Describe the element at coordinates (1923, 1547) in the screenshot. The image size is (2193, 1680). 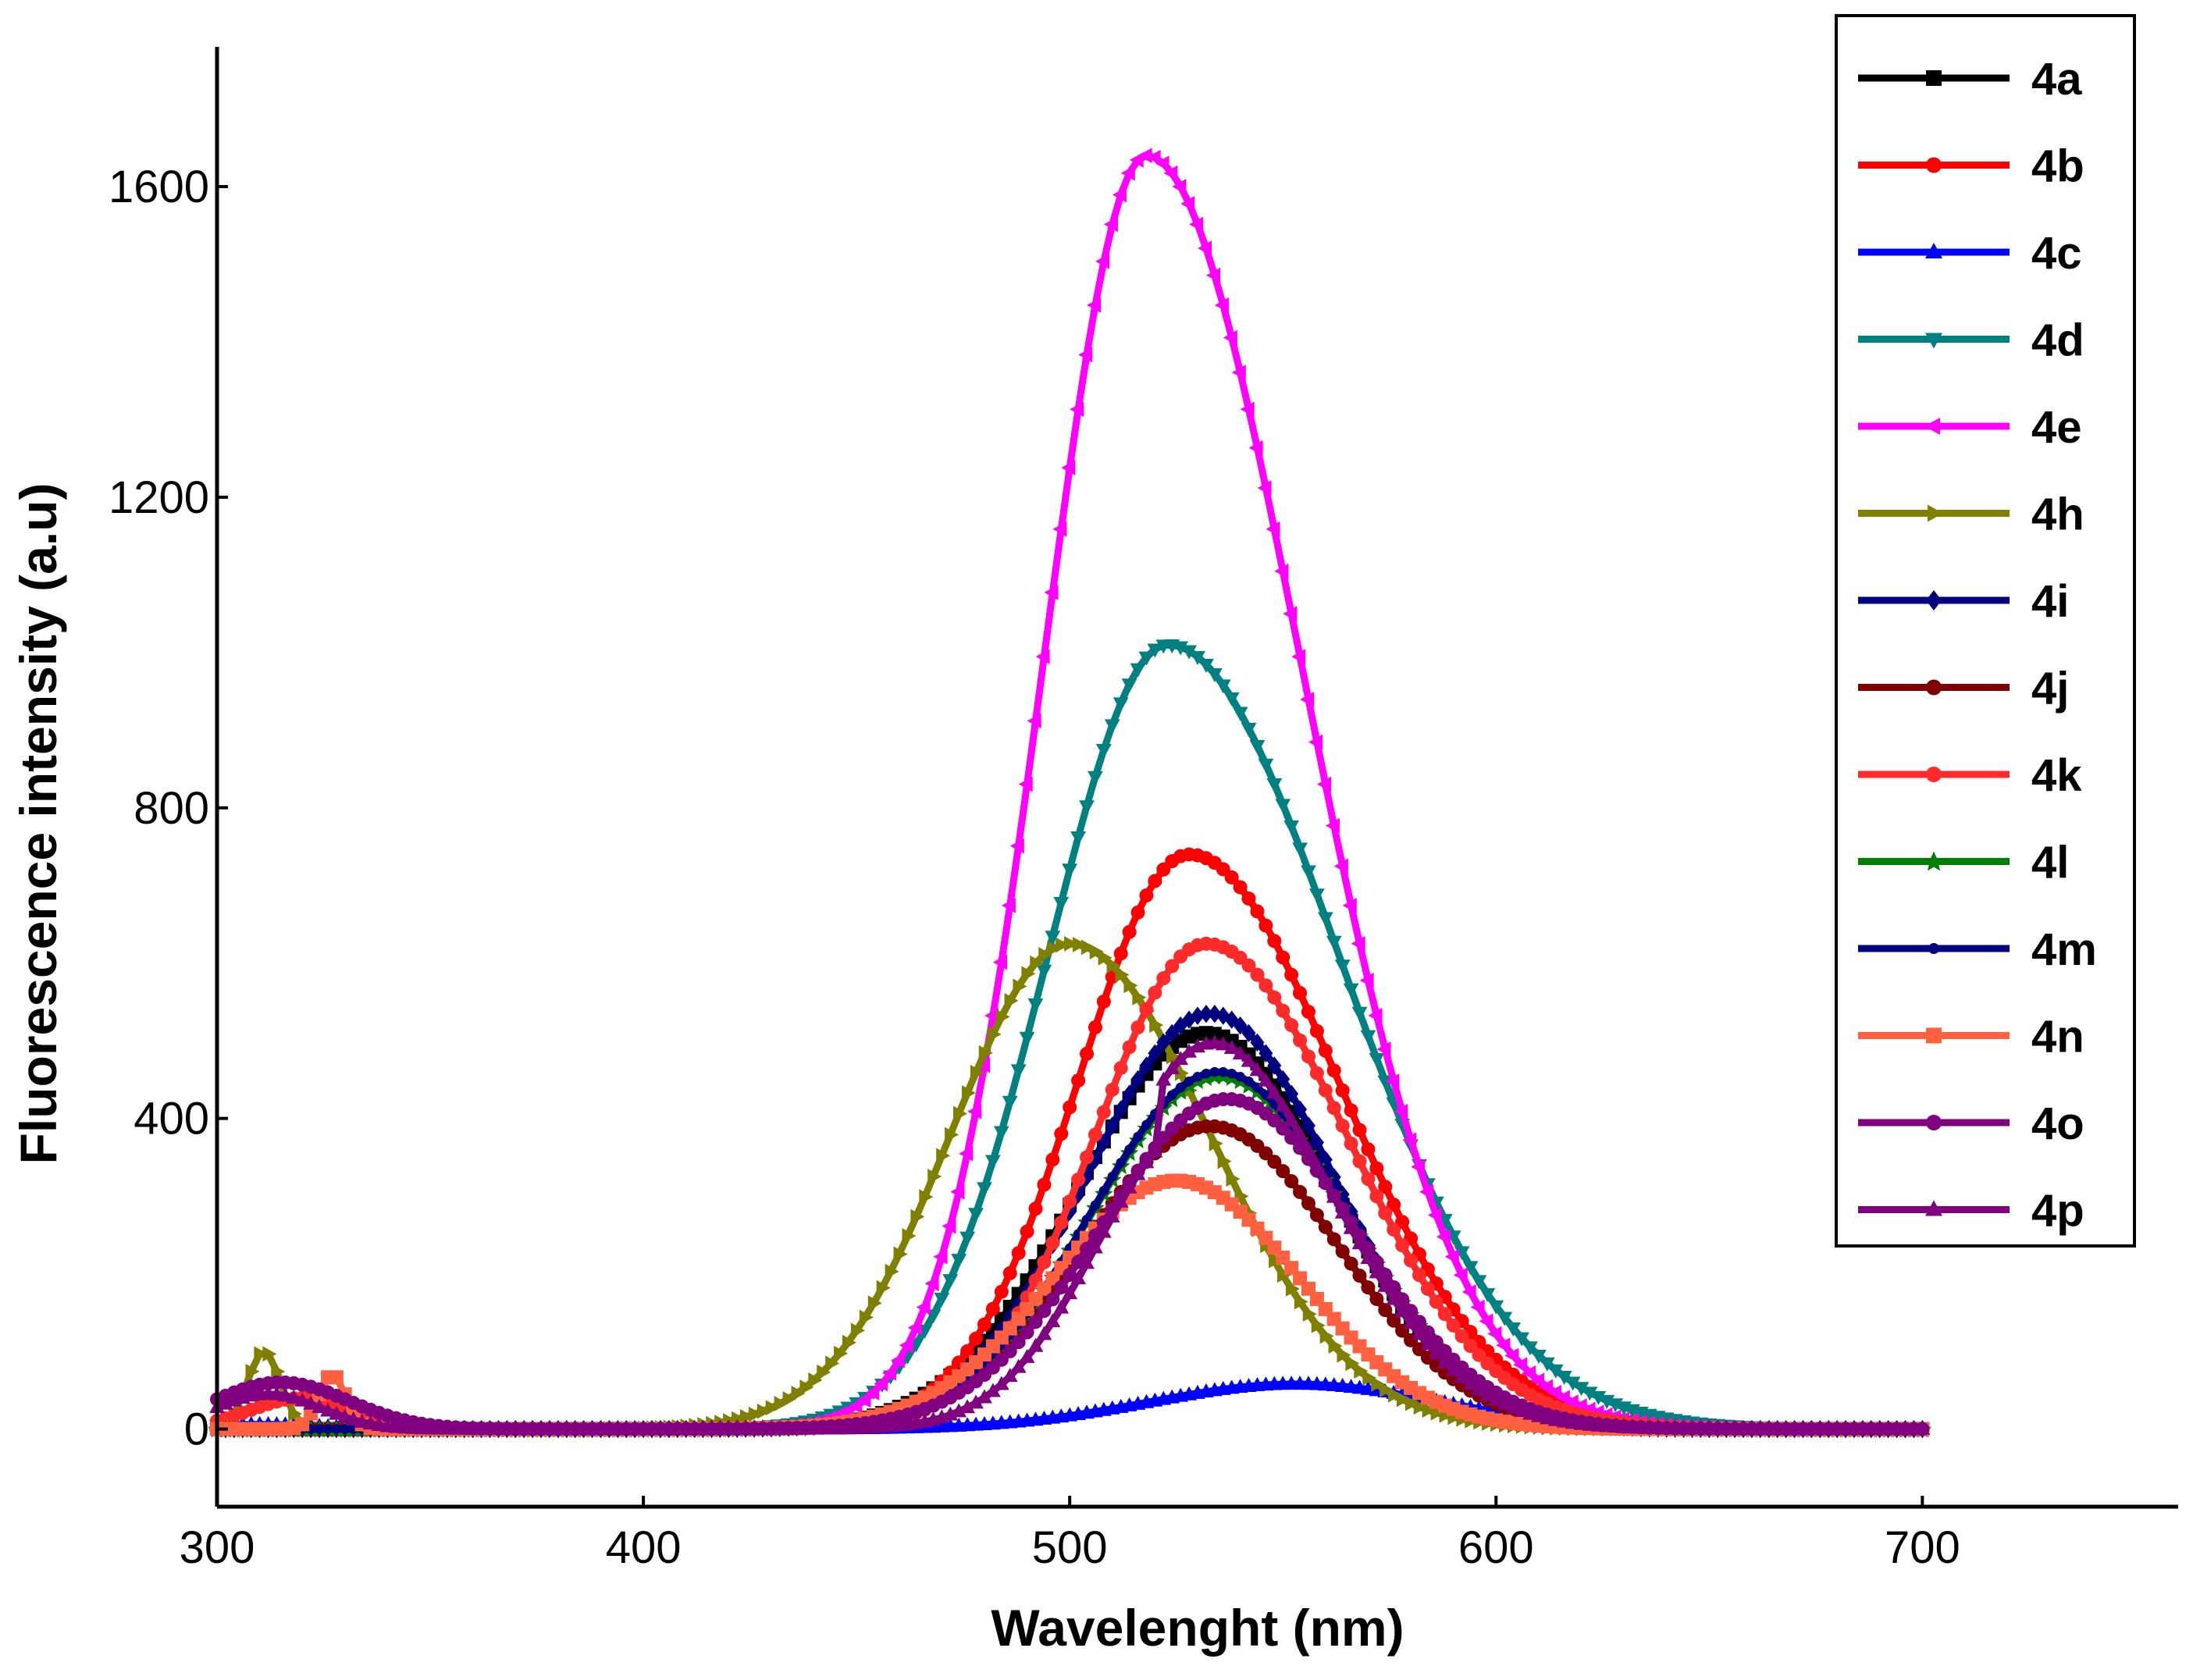
I see `x-tick-label-700: 700` at that location.